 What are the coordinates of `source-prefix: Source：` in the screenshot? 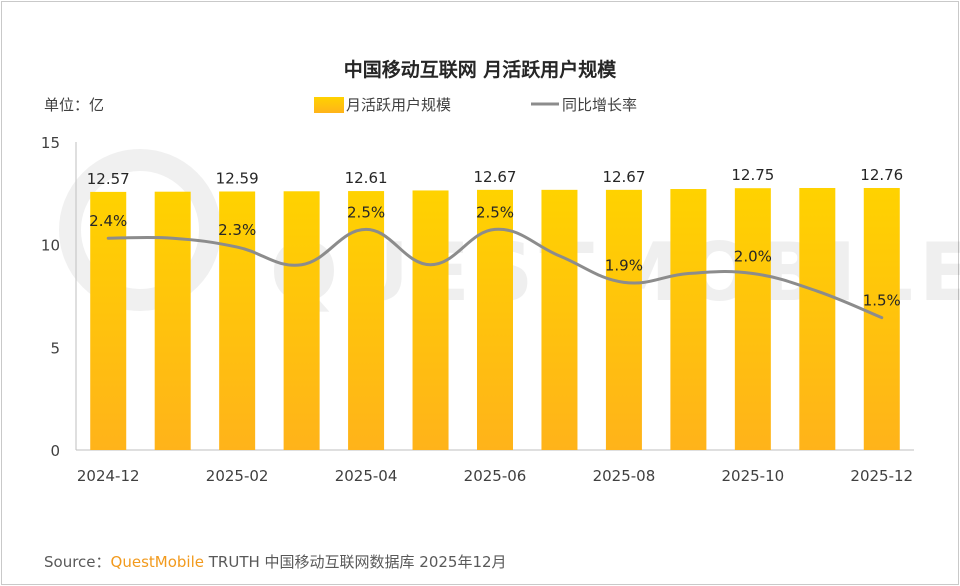 It's located at (77, 562).